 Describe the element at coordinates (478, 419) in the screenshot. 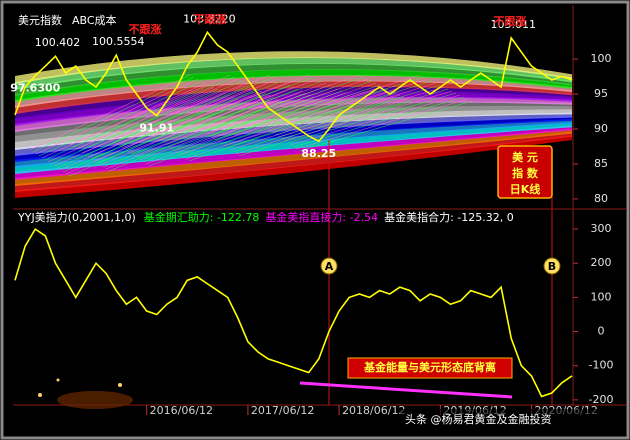

I see `watermark: 头条 @杨易君黄金及金融投资` at that location.